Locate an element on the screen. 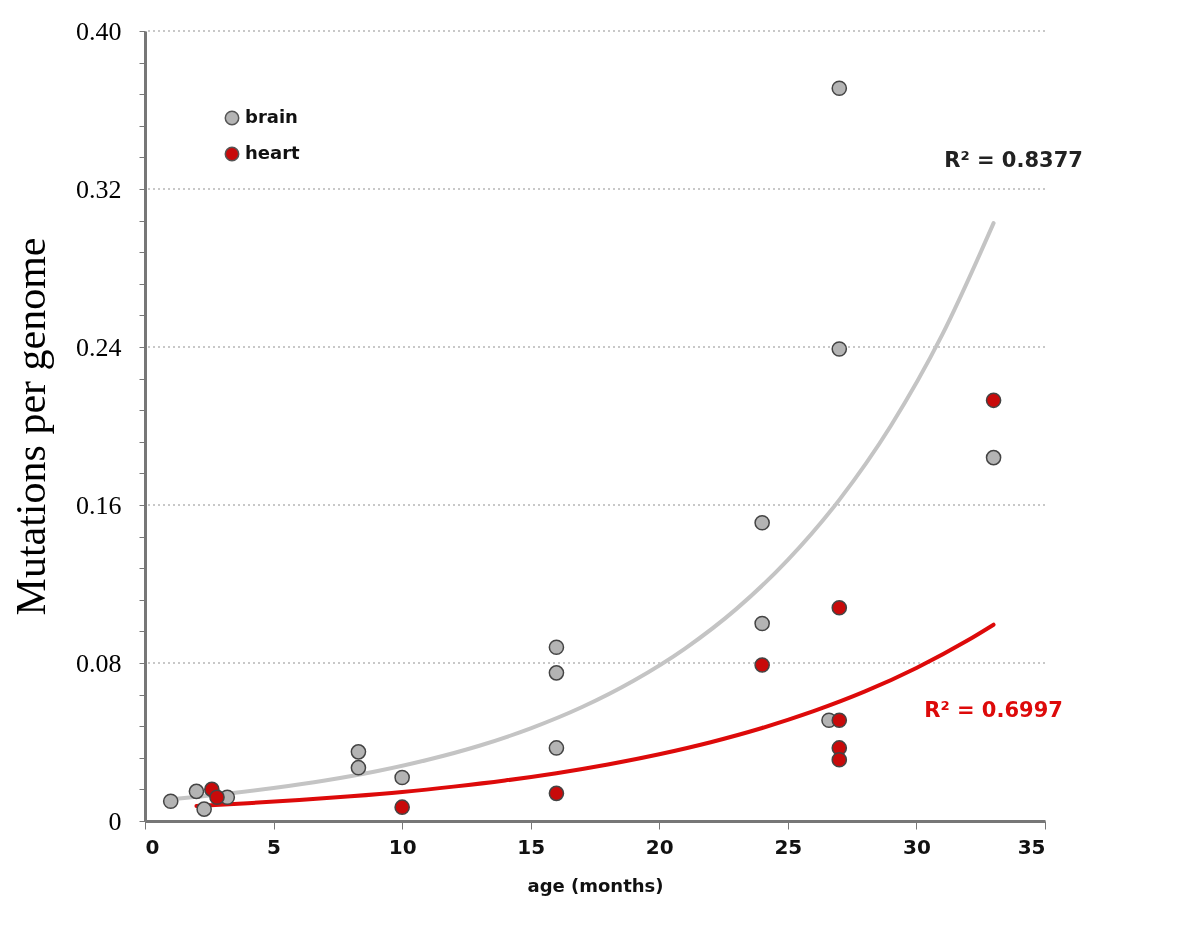 The image size is (1191, 934). x-tick-label: 5 is located at coordinates (274, 846).